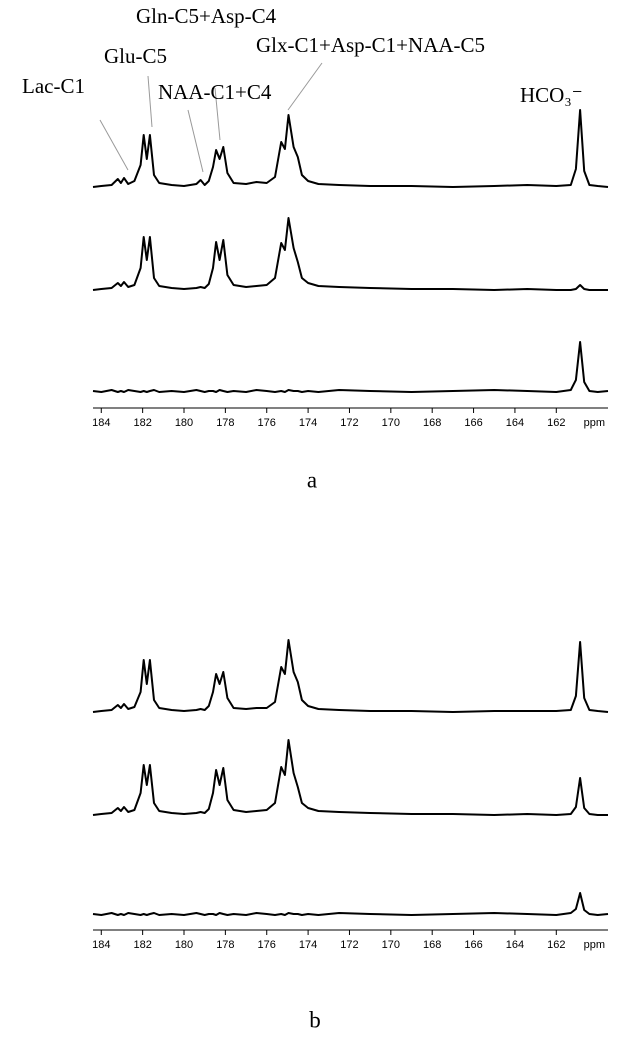  Describe the element at coordinates (135, 56) in the screenshot. I see `peak-annotation: Glu-C5` at that location.